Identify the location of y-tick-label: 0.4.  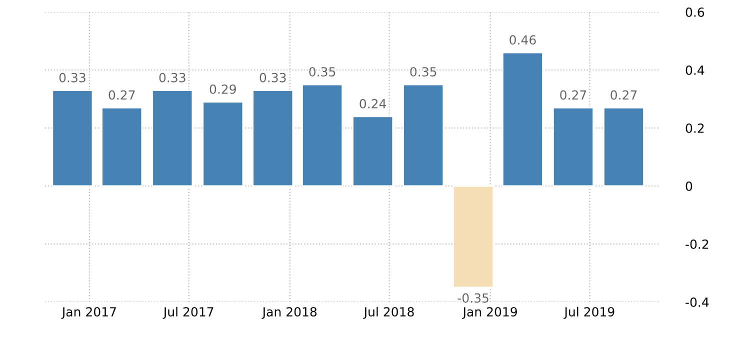
(695, 70).